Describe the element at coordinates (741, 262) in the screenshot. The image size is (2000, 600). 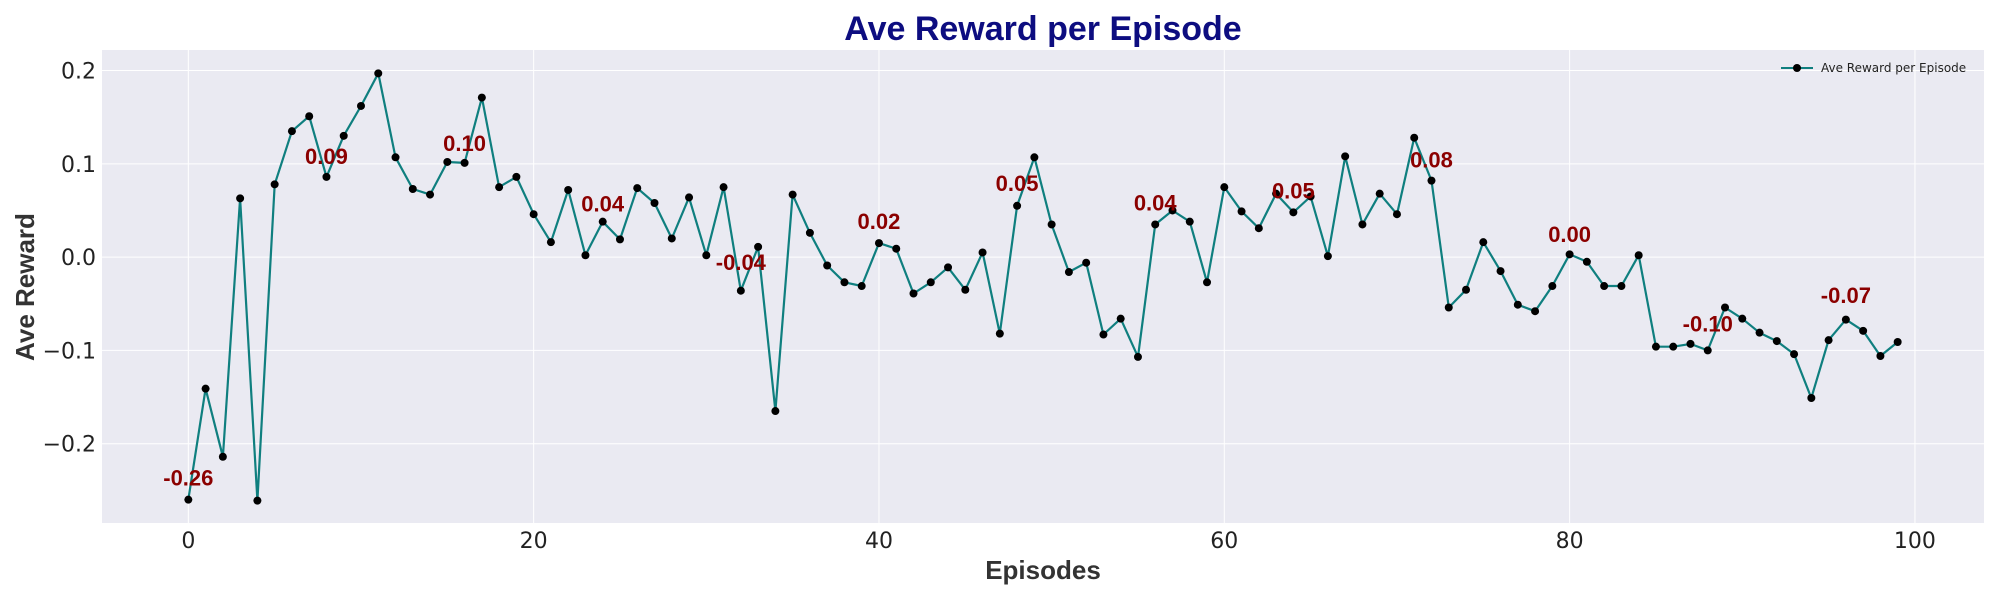
I see `data-annotation: -0.04` at that location.